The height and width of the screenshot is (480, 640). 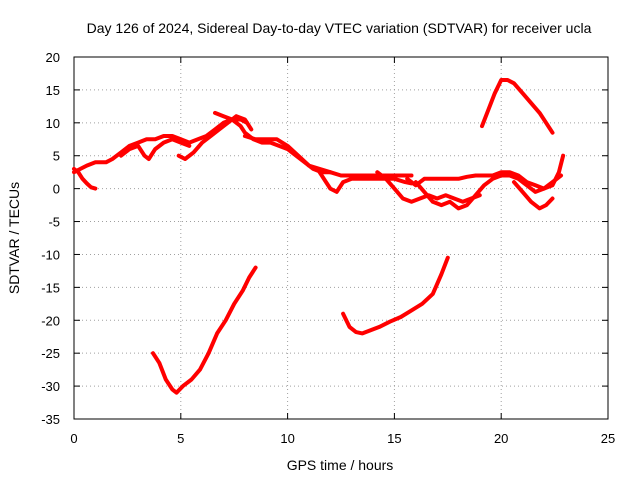 I want to click on x-tick-label-5: 25, so click(x=608, y=438).